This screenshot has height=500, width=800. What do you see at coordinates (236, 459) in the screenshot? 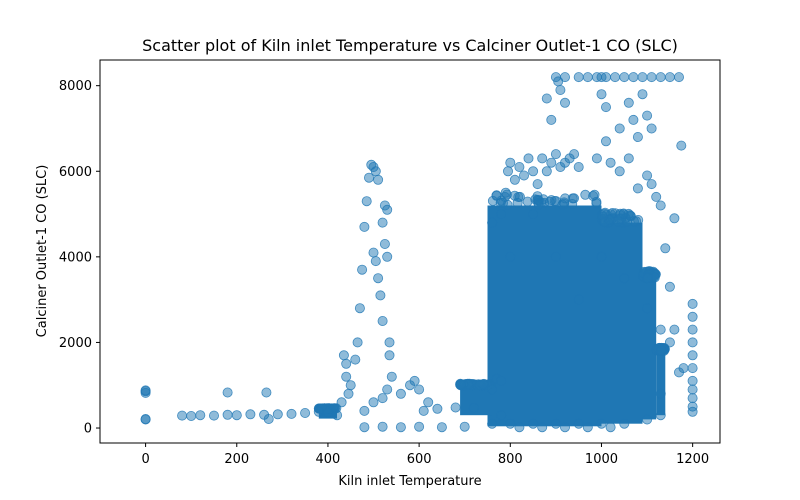
I see `x-tick-label-1: 200` at bounding box center [236, 459].